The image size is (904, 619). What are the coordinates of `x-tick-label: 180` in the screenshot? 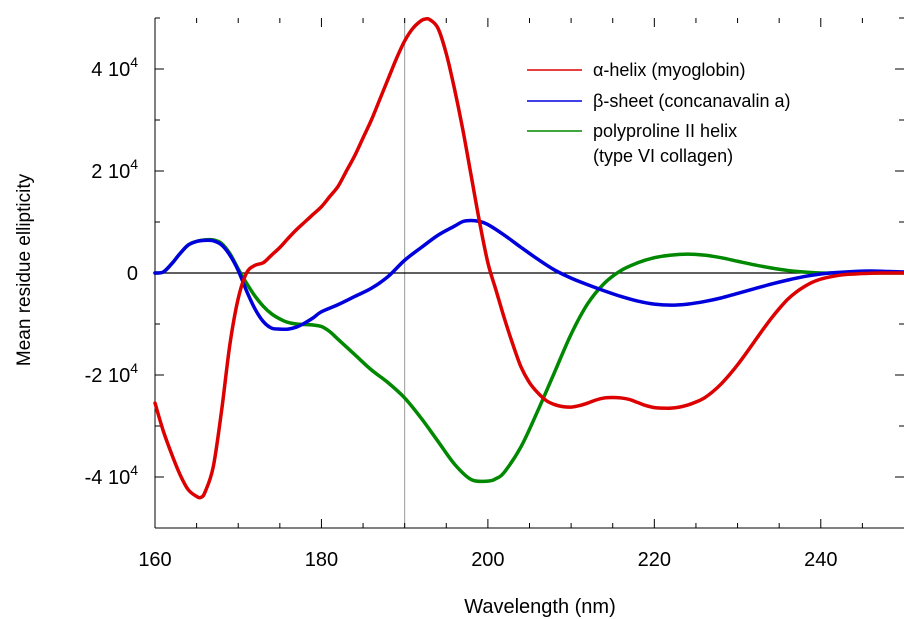 It's located at (321, 560).